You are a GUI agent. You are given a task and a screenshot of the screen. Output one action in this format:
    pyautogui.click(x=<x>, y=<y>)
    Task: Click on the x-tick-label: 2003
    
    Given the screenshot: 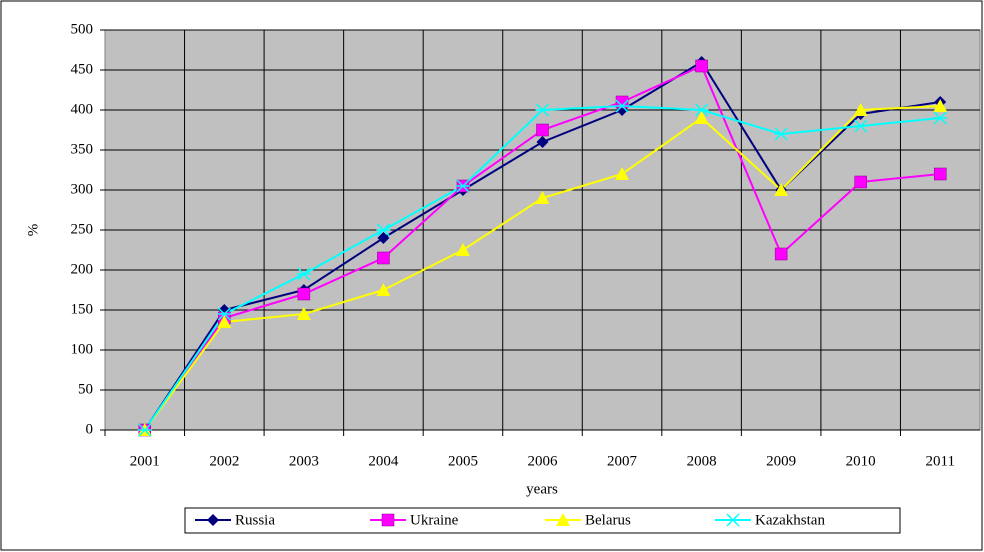 What is the action you would take?
    pyautogui.click(x=304, y=461)
    